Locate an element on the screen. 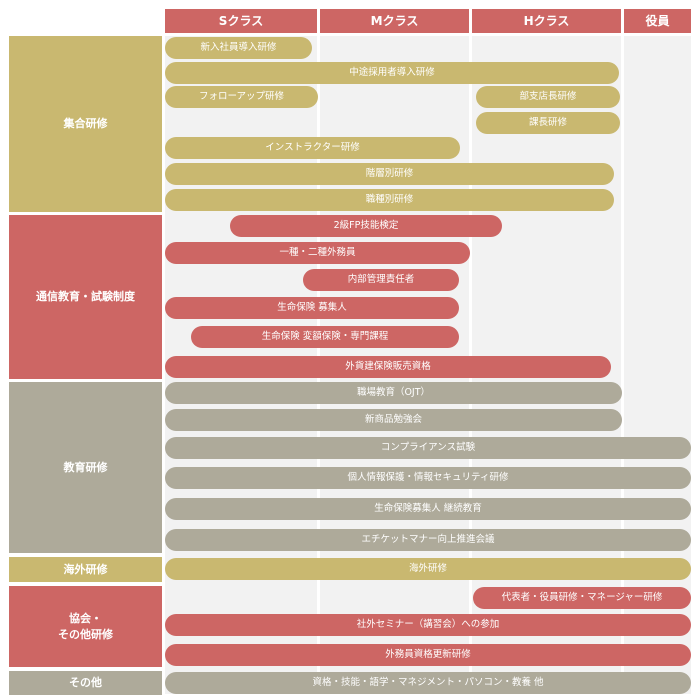  bar-overseas-training: 海外研修 is located at coordinates (428, 569).